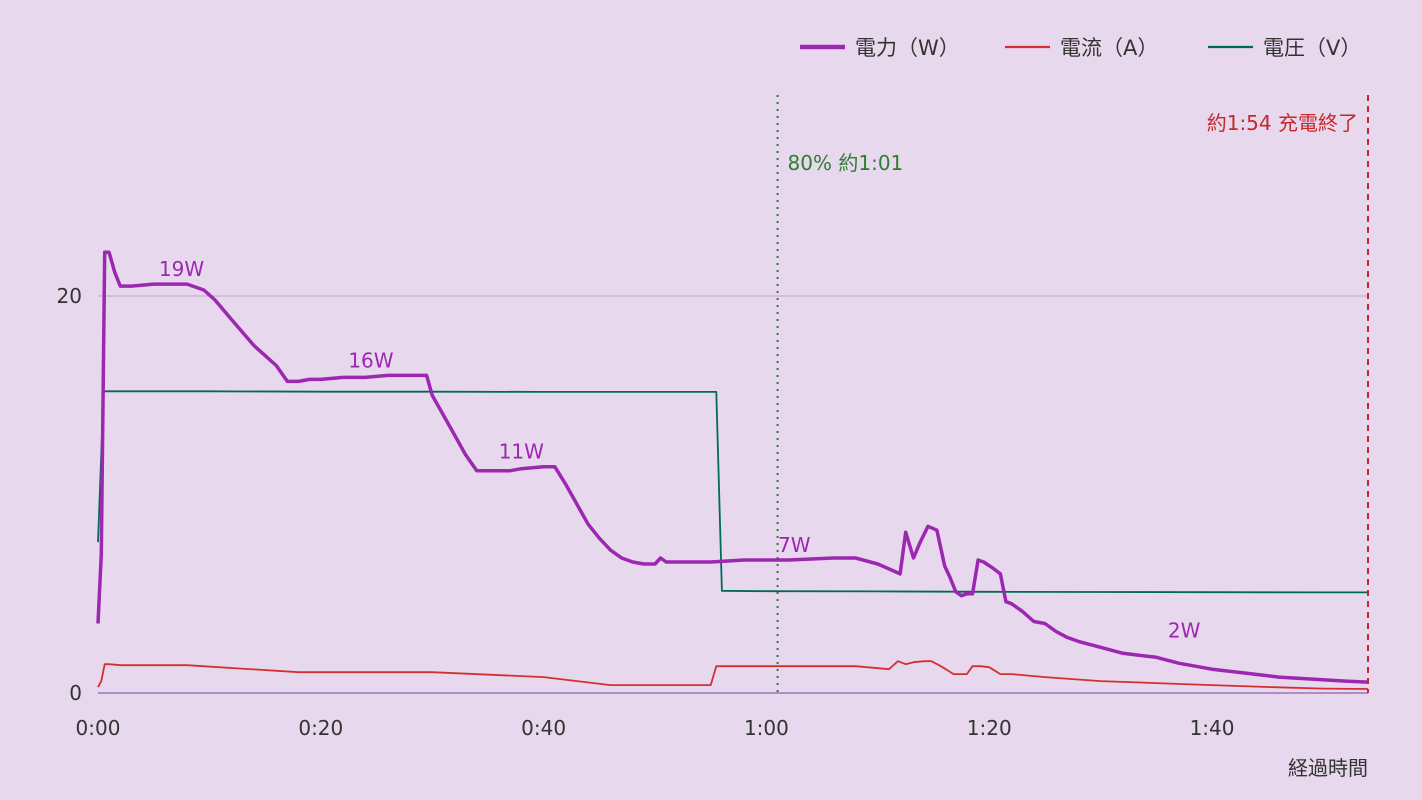 The width and height of the screenshot is (1422, 800). I want to click on x-tick-label: 0:20, so click(320, 728).